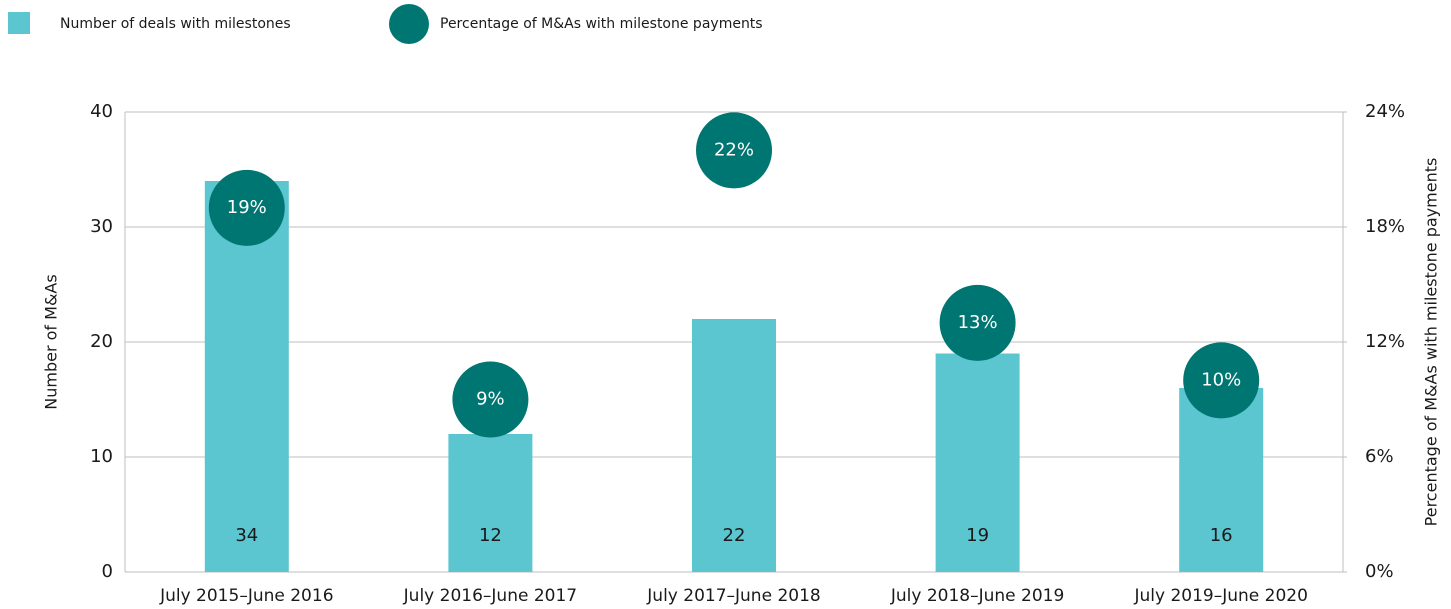  Describe the element at coordinates (101, 341) in the screenshot. I see `y-tick-label: 20` at that location.